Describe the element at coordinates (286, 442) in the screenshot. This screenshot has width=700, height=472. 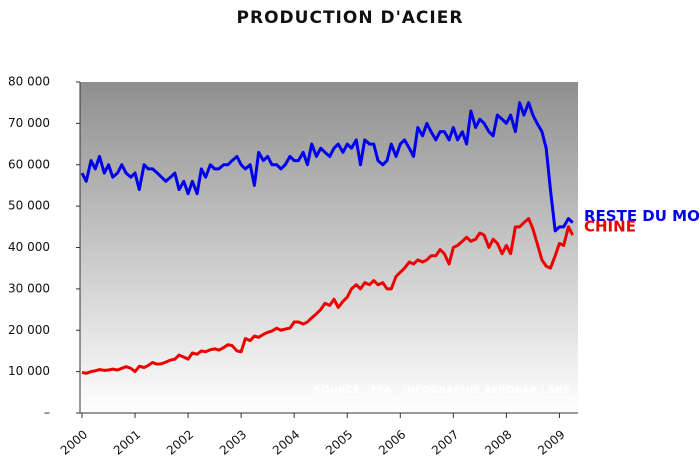
I see `x-tick-label: 2004` at that location.